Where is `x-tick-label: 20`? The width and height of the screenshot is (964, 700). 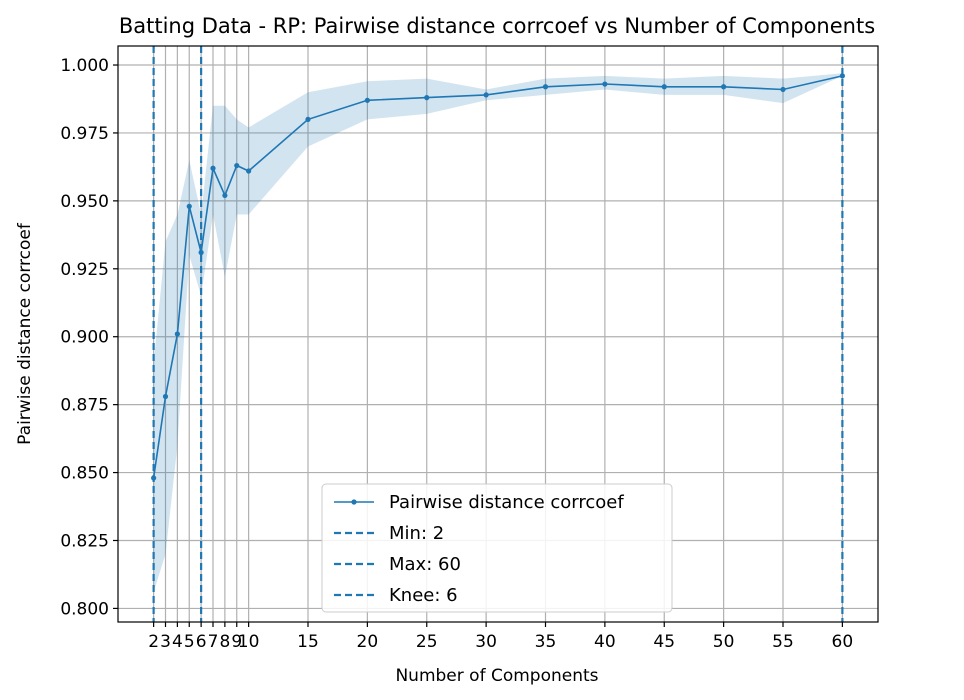 x-tick-label: 20 is located at coordinates (368, 642).